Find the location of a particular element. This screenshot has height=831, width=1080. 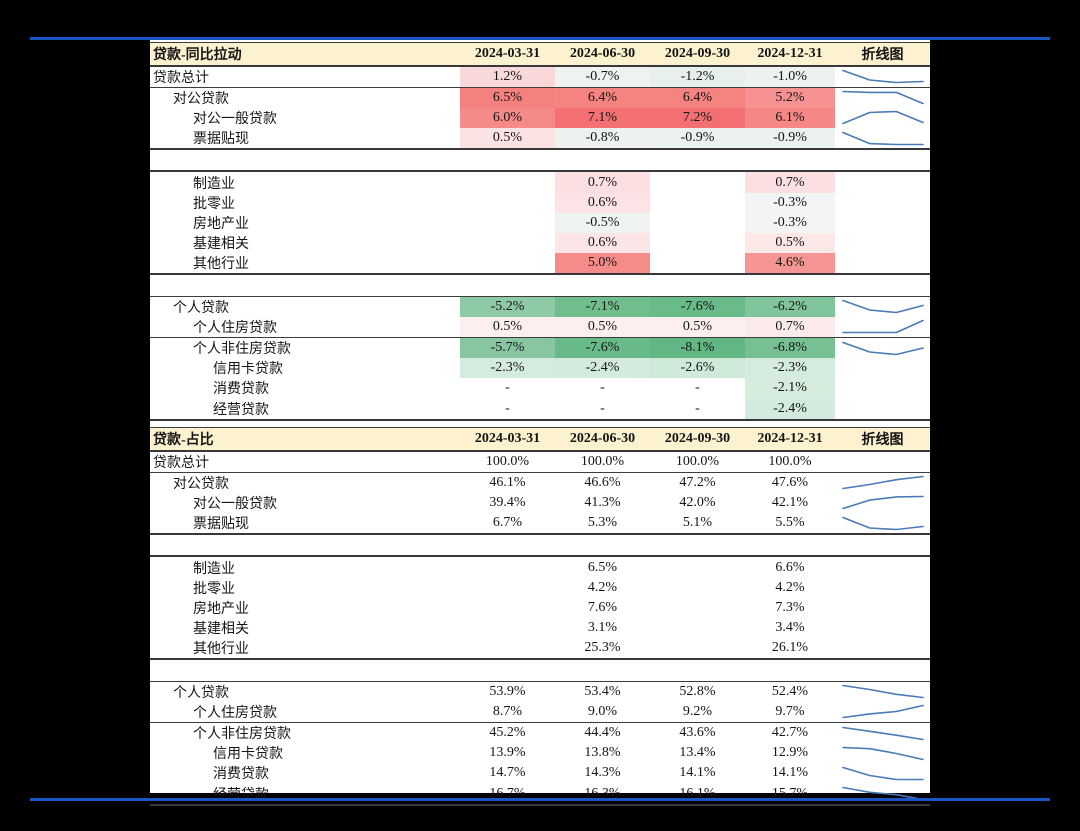

value-cell: 12.9% is located at coordinates (790, 753).